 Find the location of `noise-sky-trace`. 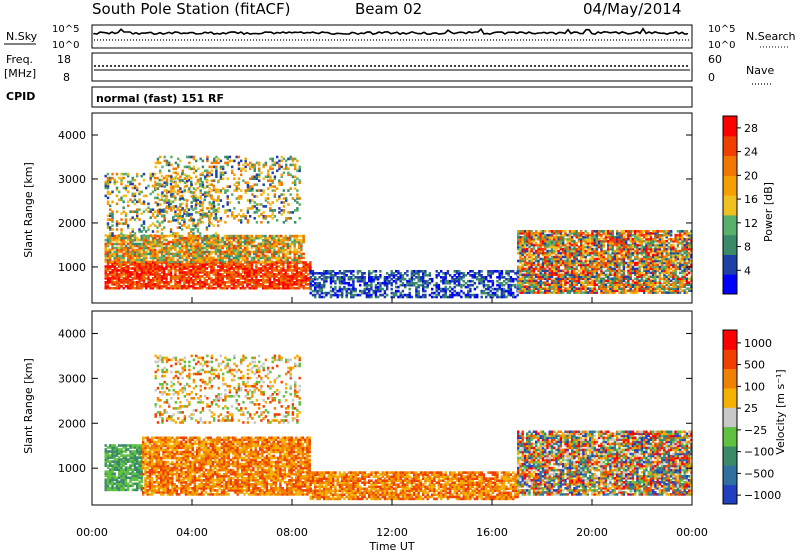

noise-sky-trace is located at coordinates (391, 32).